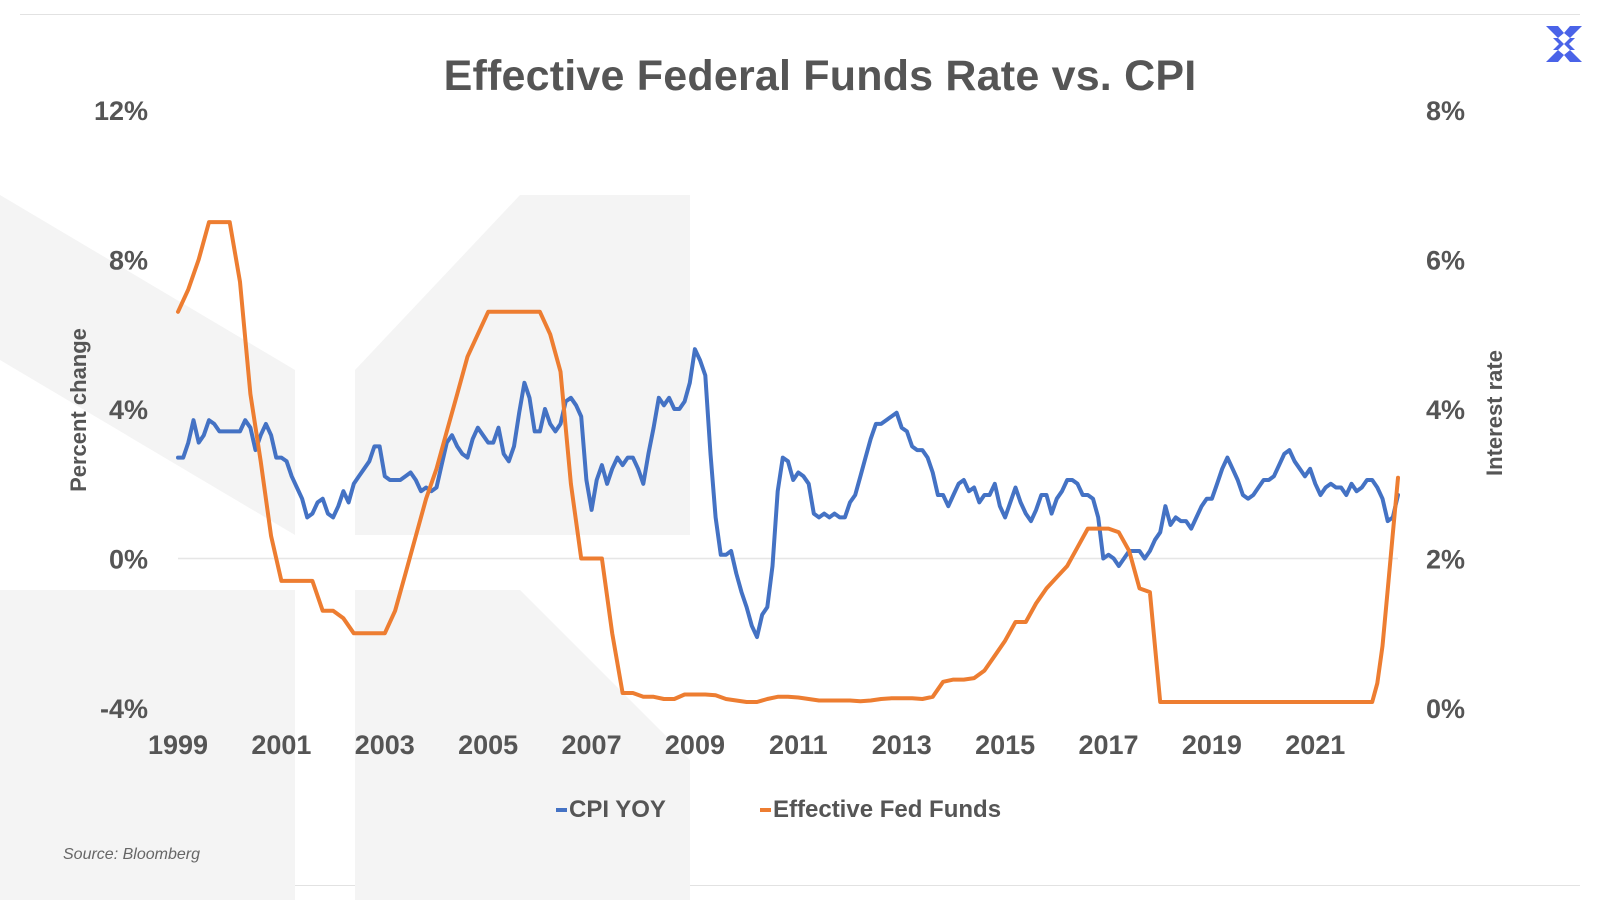 This screenshot has width=1600, height=900. Describe the element at coordinates (695, 745) in the screenshot. I see `x-axis-tick-label: 2009` at that location.